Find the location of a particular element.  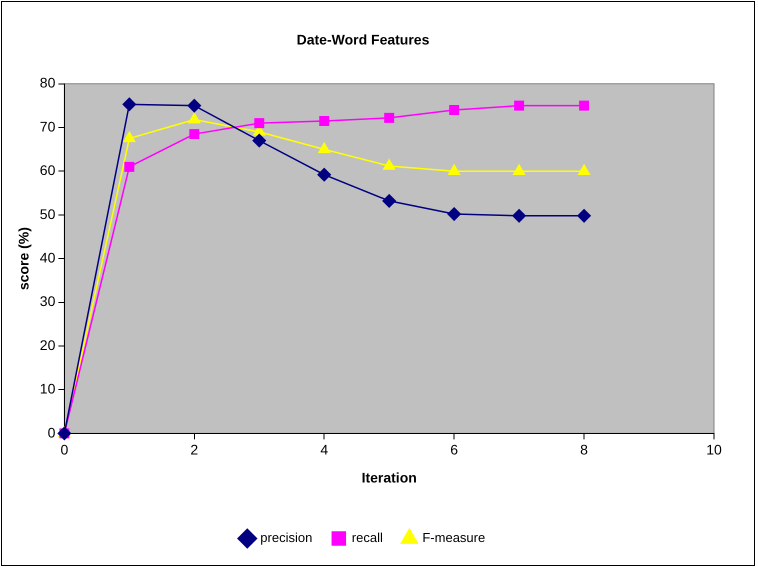

y-axis-title: score (%) is located at coordinates (23, 258).